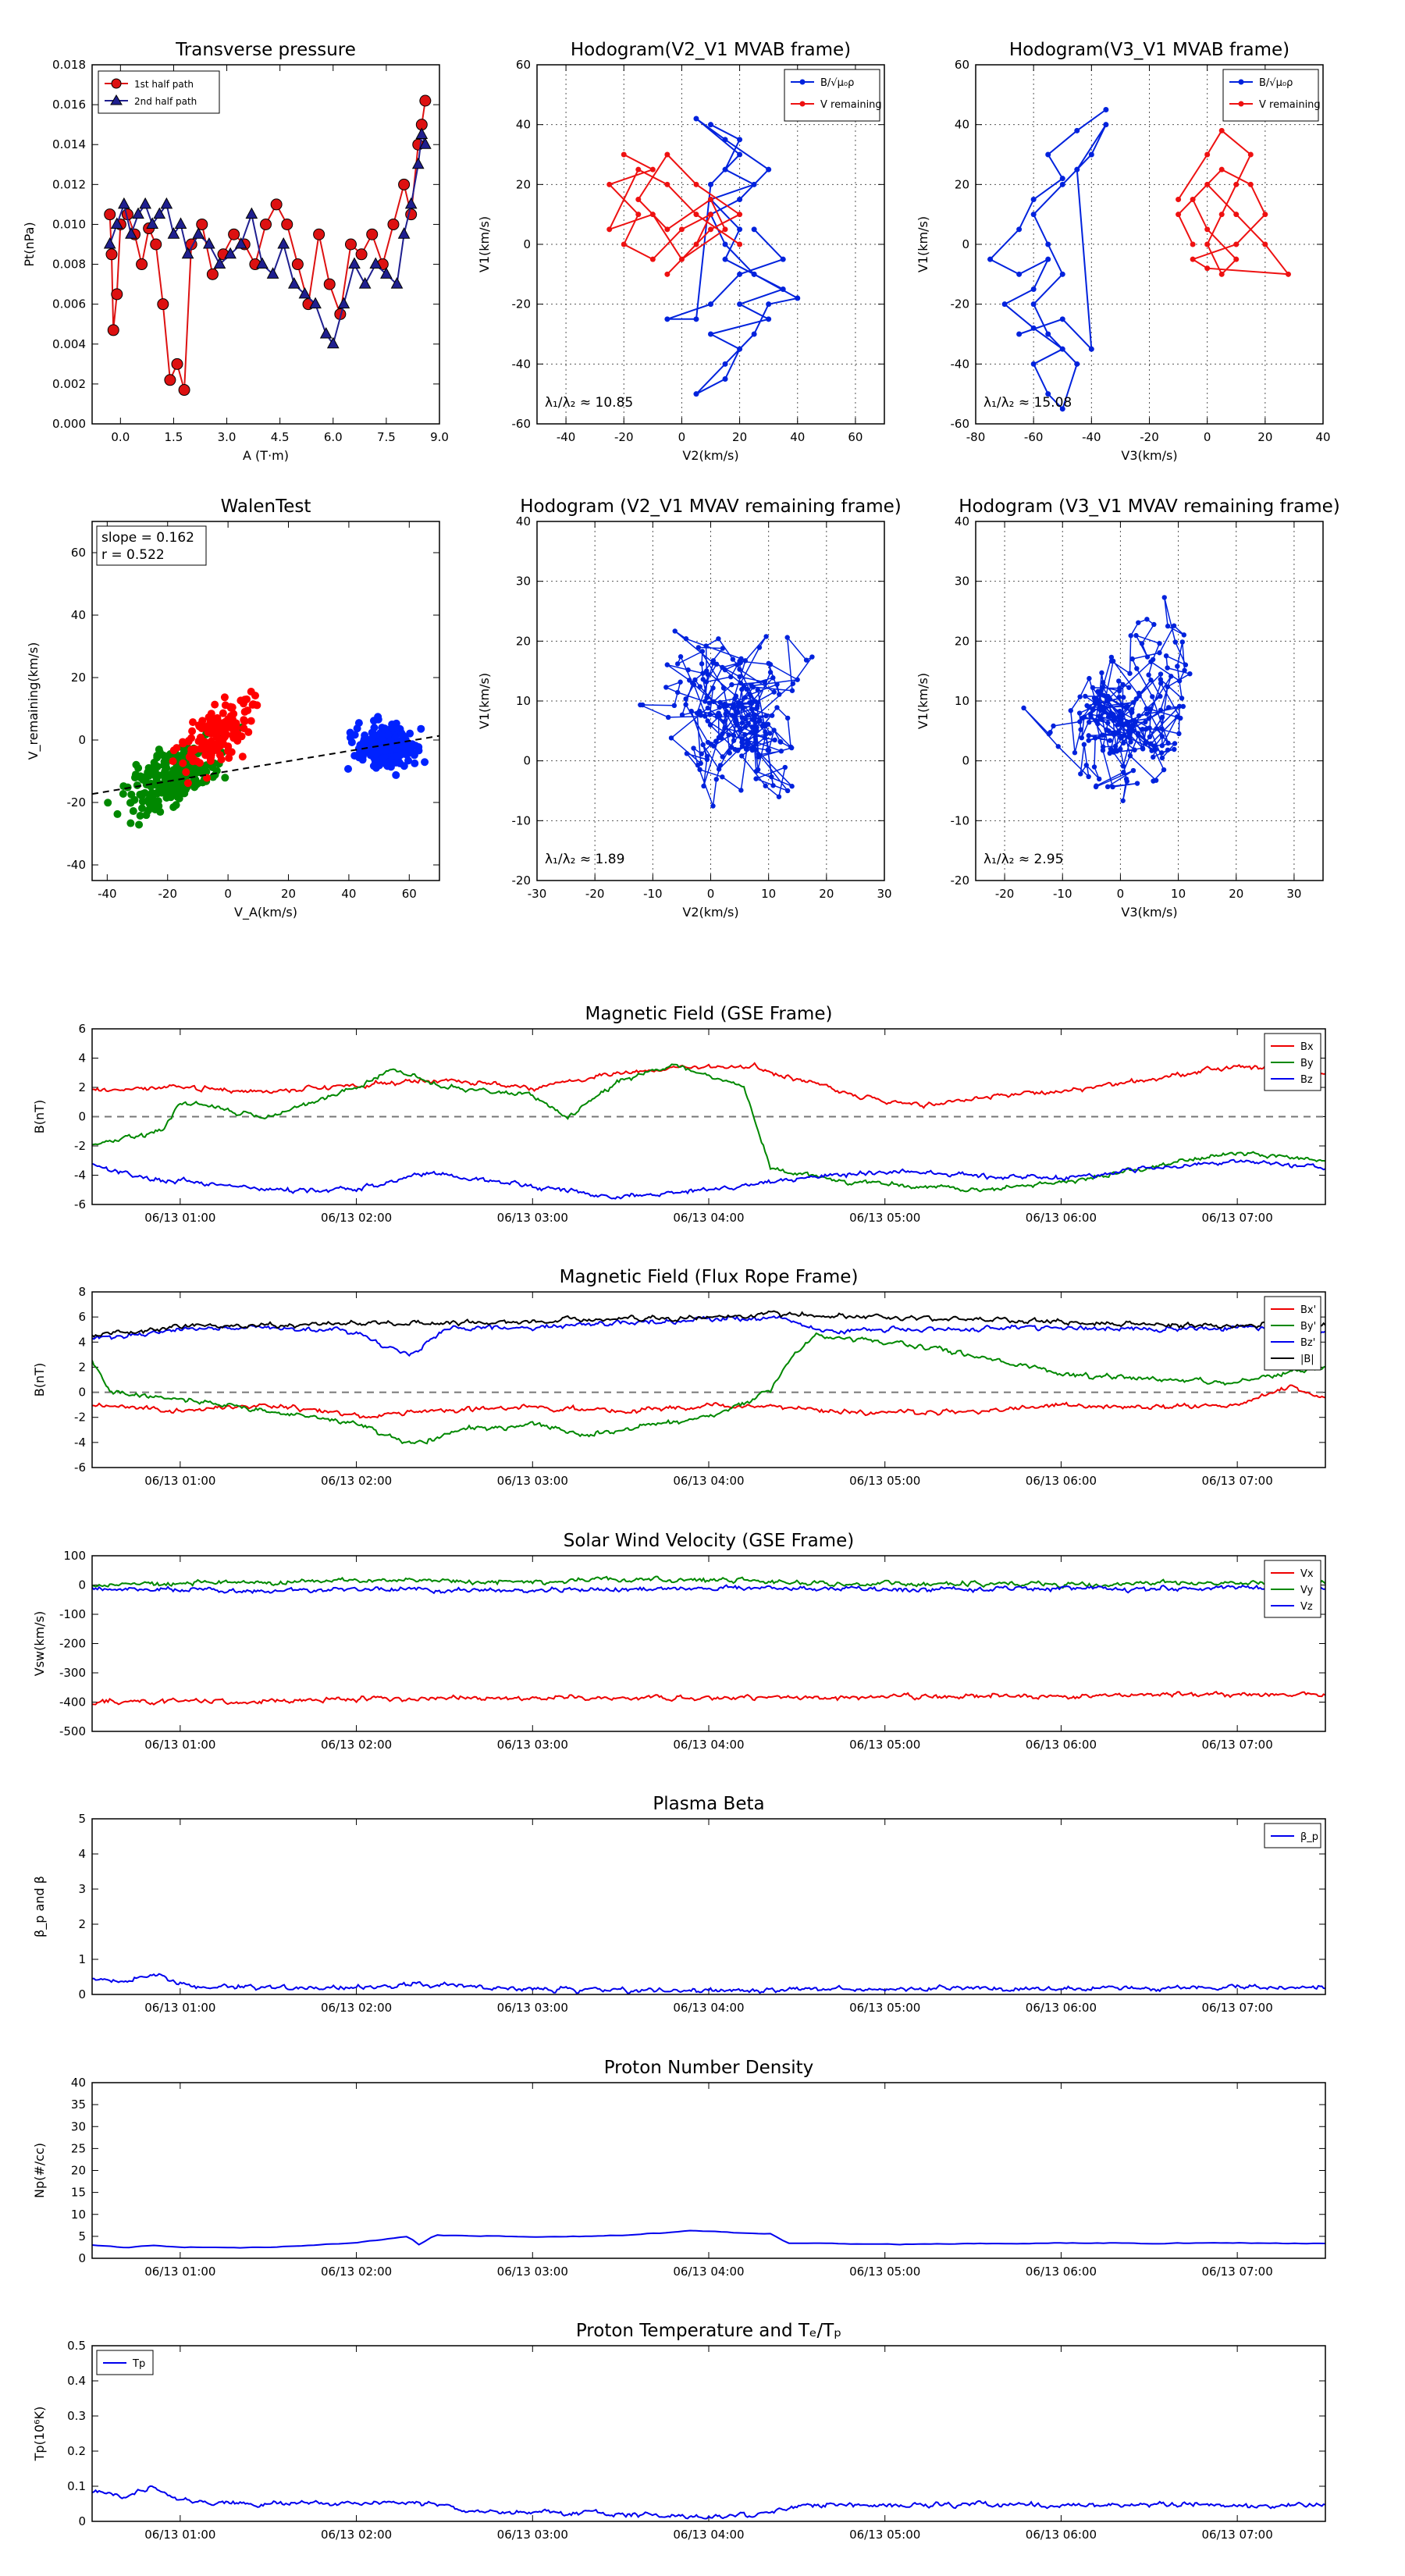 The image size is (1405, 2576). I want to click on series-line-Vx, so click(709, 1698).